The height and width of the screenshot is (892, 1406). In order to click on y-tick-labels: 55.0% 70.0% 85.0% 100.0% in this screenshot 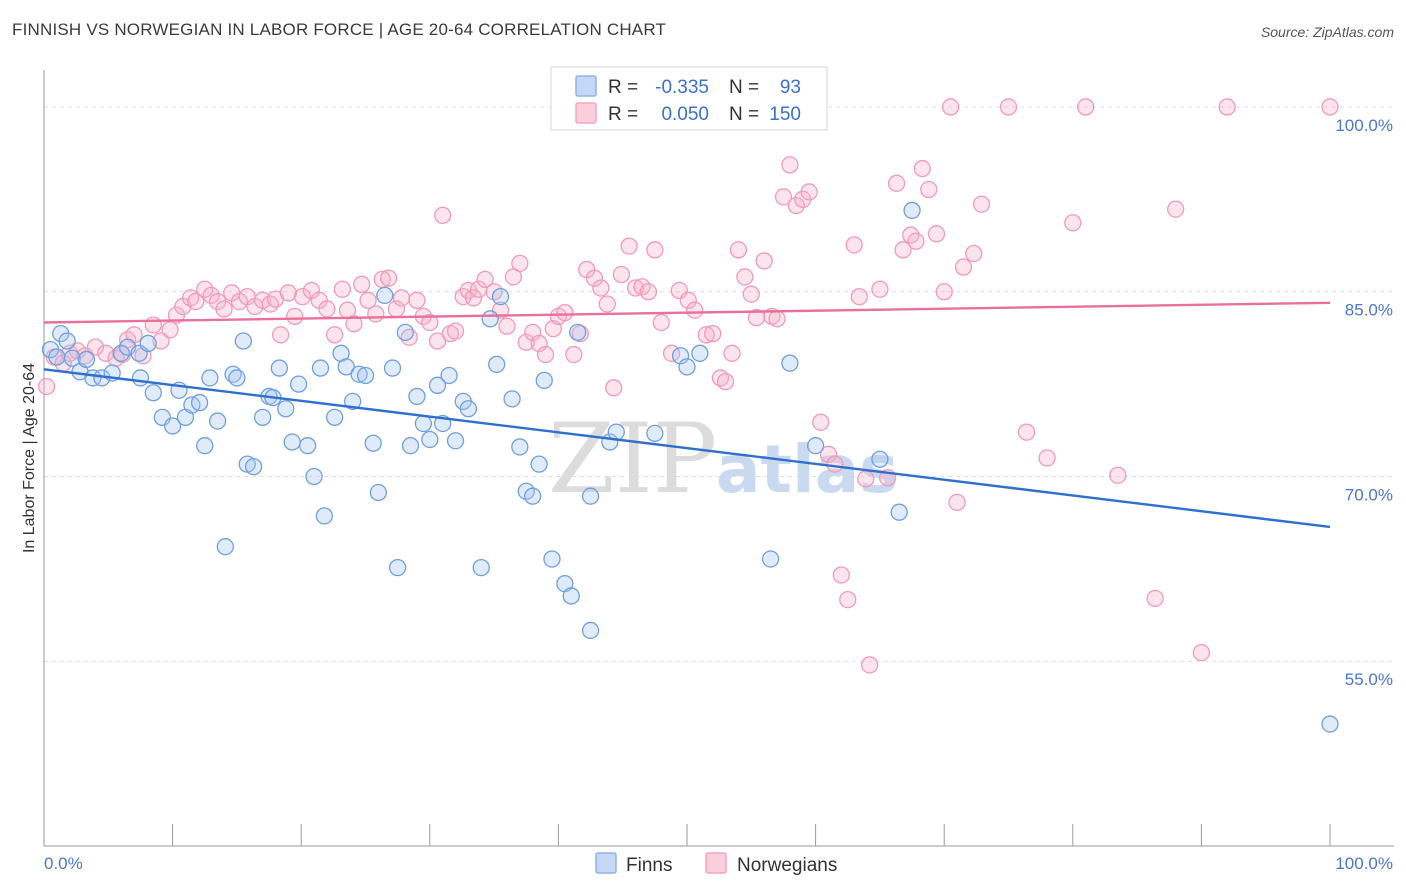, I will do `click(1364, 402)`.